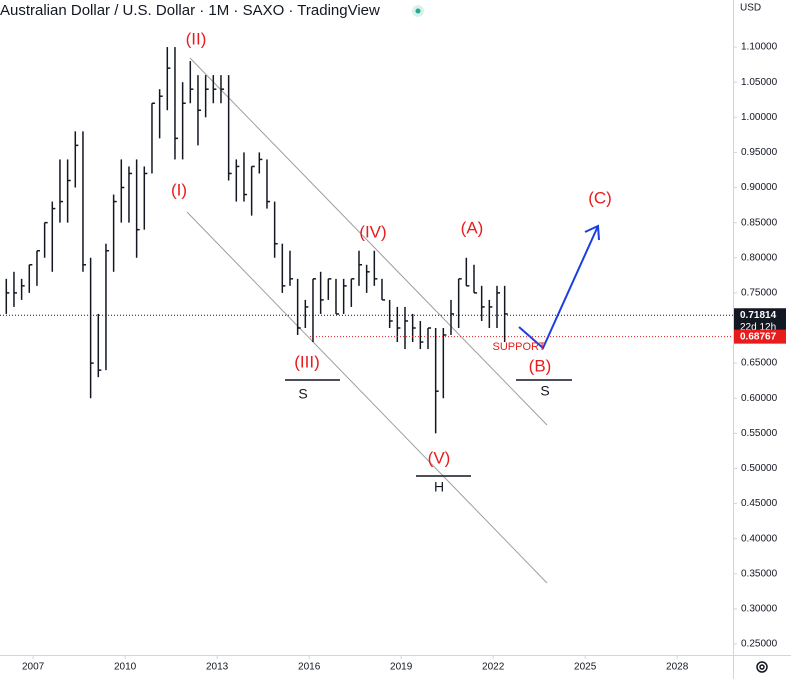 The width and height of the screenshot is (791, 679). I want to click on support-price-box, so click(760, 336).